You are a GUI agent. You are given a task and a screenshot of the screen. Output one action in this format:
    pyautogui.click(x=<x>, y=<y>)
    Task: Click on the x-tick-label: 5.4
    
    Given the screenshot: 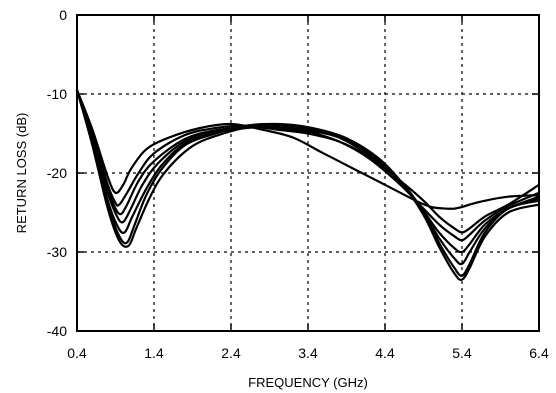 What is the action you would take?
    pyautogui.click(x=462, y=353)
    